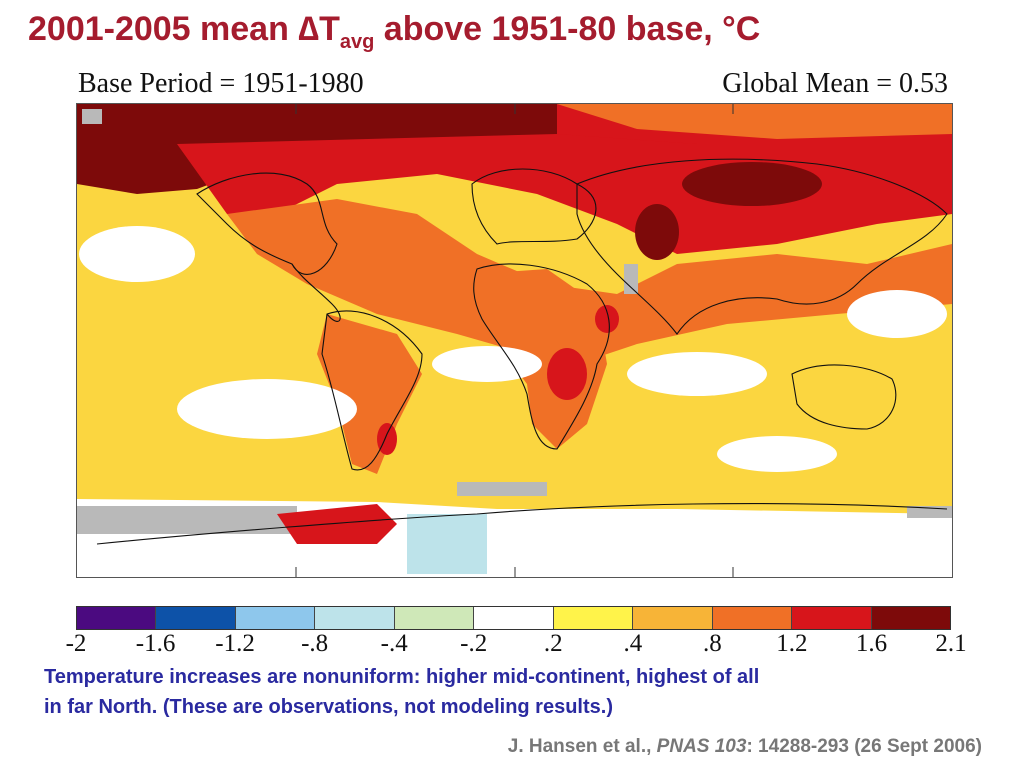 The width and height of the screenshot is (1024, 768). Describe the element at coordinates (387, 439) in the screenshot. I see `patagonia-hotspot` at that location.